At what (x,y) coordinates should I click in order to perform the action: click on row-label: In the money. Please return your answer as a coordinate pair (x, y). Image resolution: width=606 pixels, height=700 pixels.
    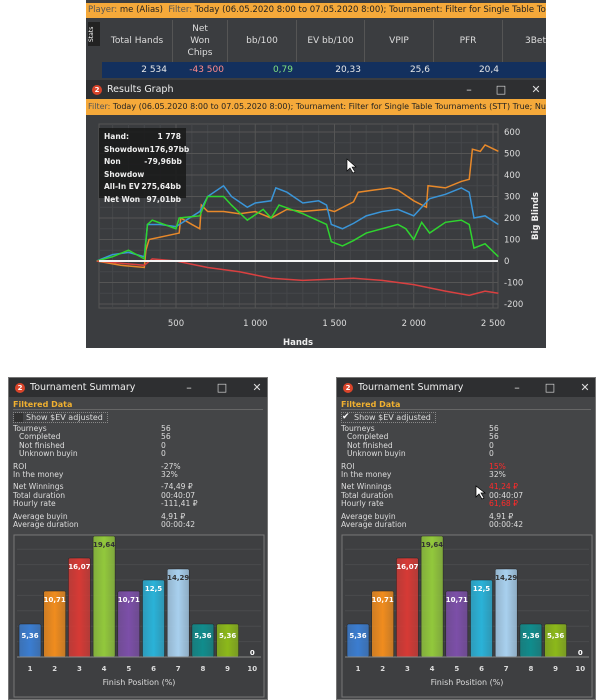
    Looking at the image, I should click on (366, 475).